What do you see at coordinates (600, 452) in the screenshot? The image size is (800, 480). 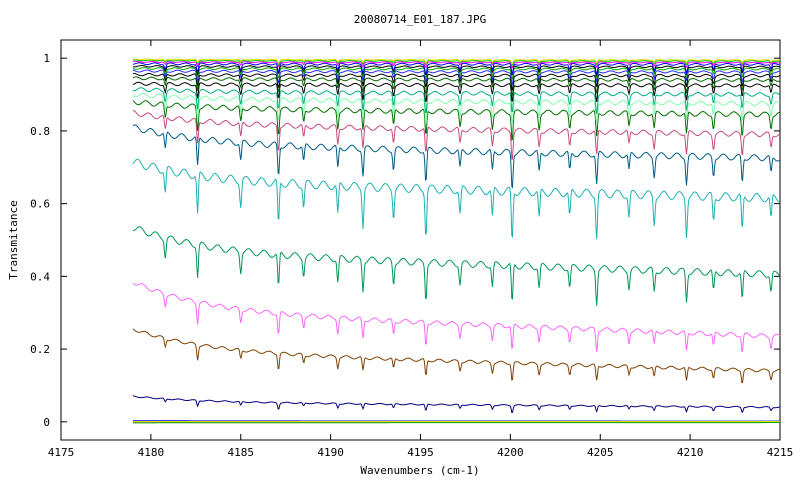 I see `x-tick-label: 4205` at bounding box center [600, 452].